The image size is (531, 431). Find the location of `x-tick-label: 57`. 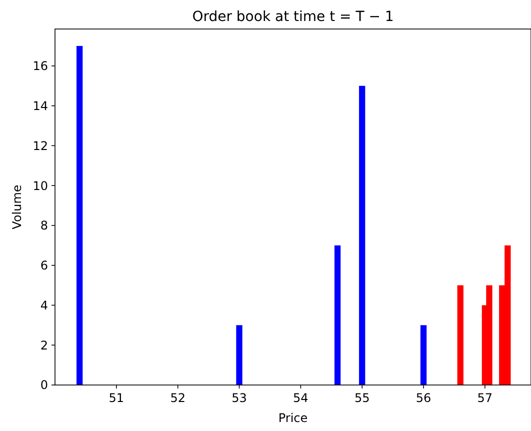

x-tick-label: 57 is located at coordinates (485, 398).